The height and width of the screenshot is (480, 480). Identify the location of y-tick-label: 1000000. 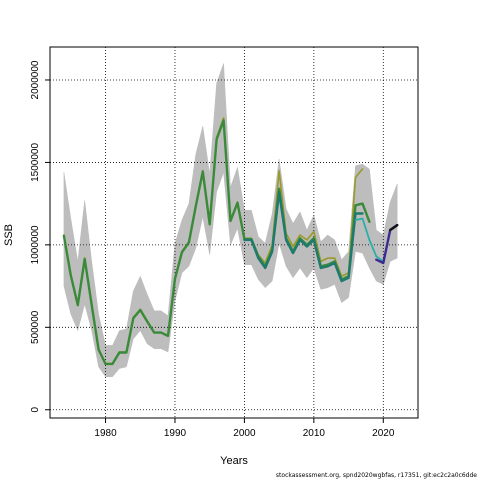
(35, 244).